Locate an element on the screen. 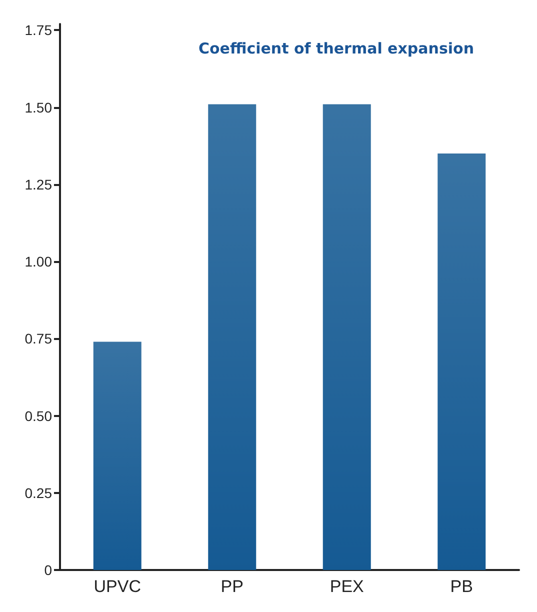  y-tick-label: 1.75 is located at coordinates (38, 30).